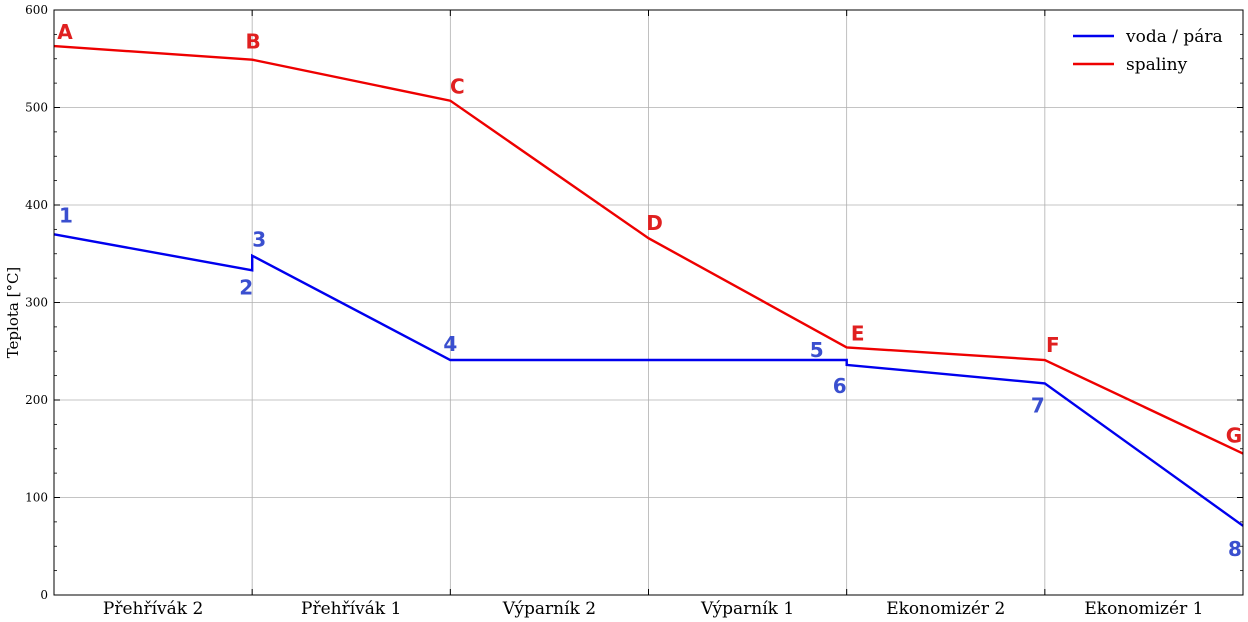  Describe the element at coordinates (840, 386) in the screenshot. I see `point-label: 6` at that location.